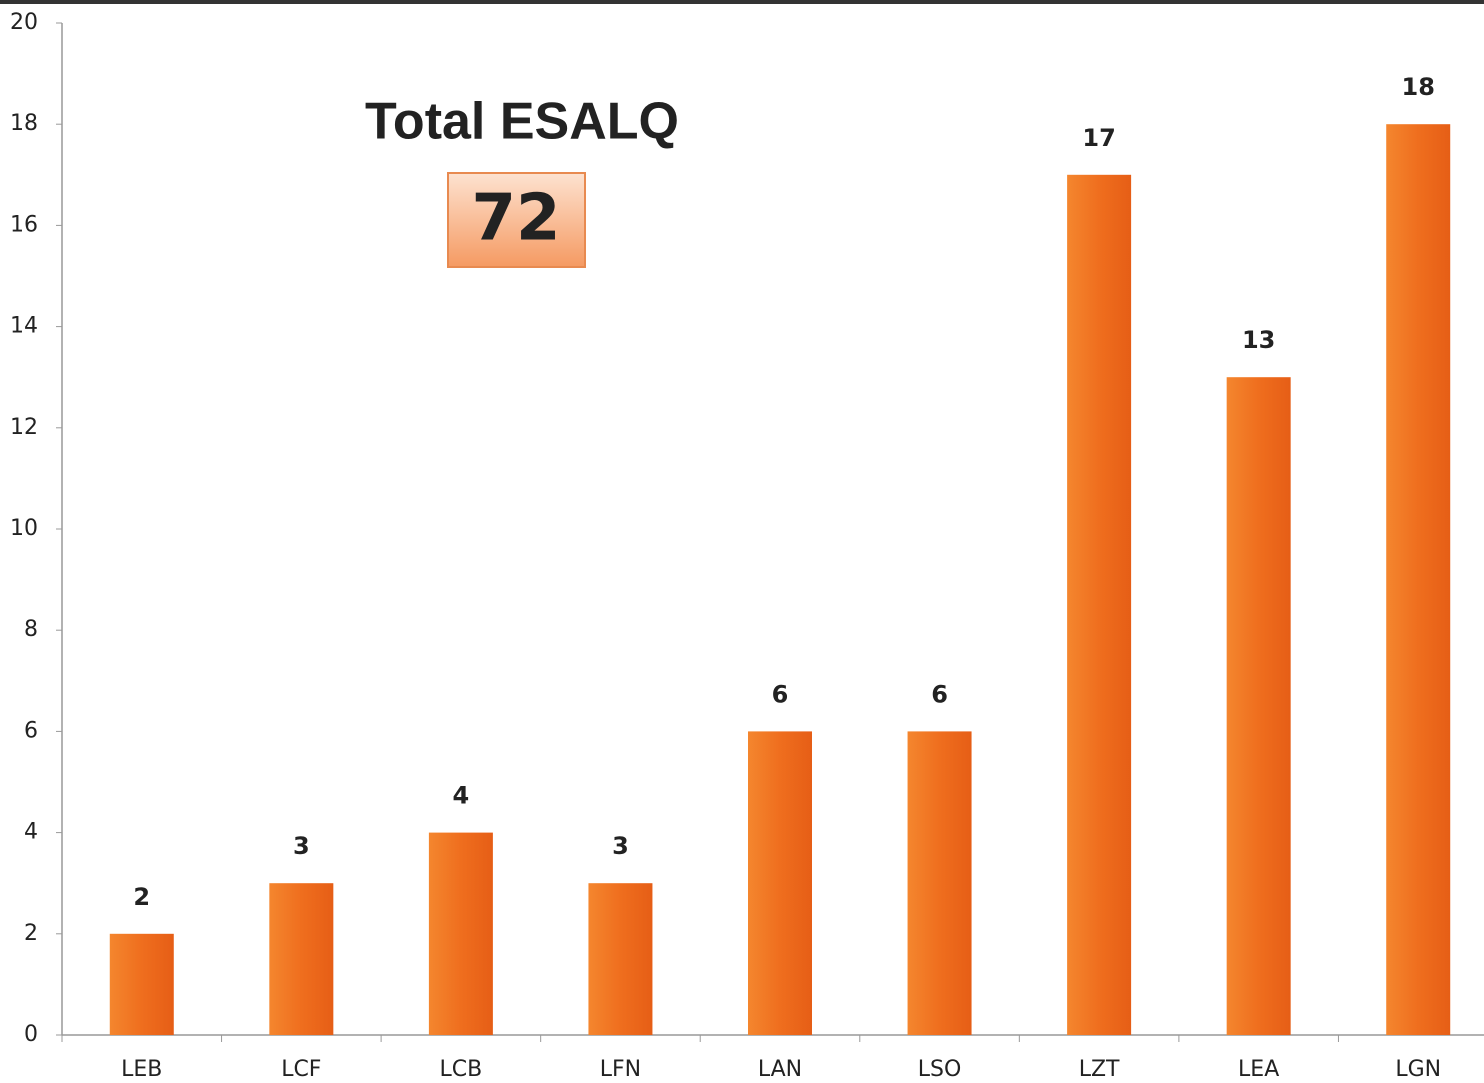 The width and height of the screenshot is (1484, 1083). What do you see at coordinates (620, 1069) in the screenshot?
I see `x-tick-label: LFN` at bounding box center [620, 1069].